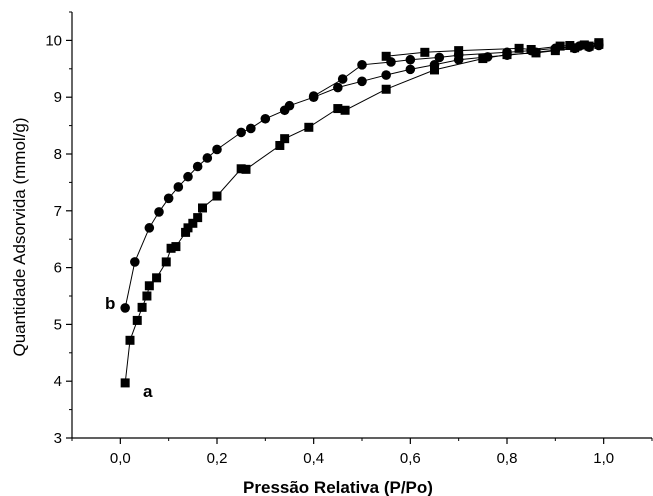  Describe the element at coordinates (120, 458) in the screenshot. I see `x-tick-label: 0,0` at that location.